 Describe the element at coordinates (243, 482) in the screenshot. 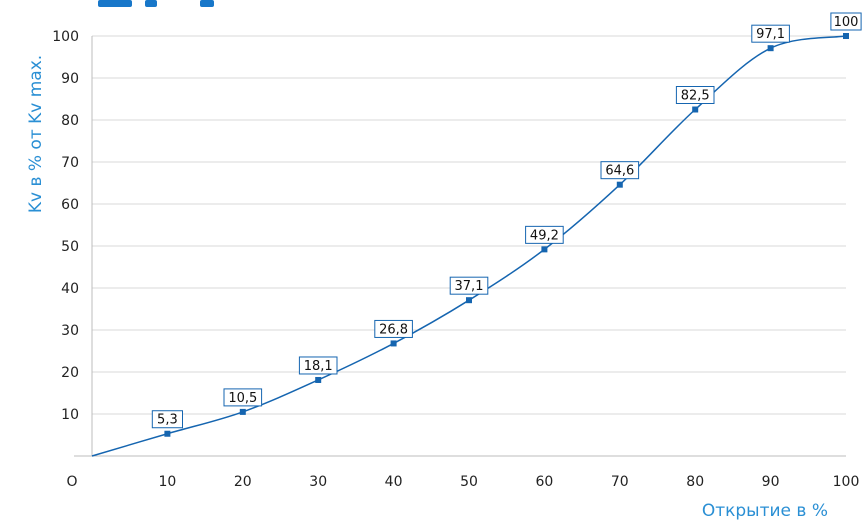

I see `x-tick-label: 20` at that location.